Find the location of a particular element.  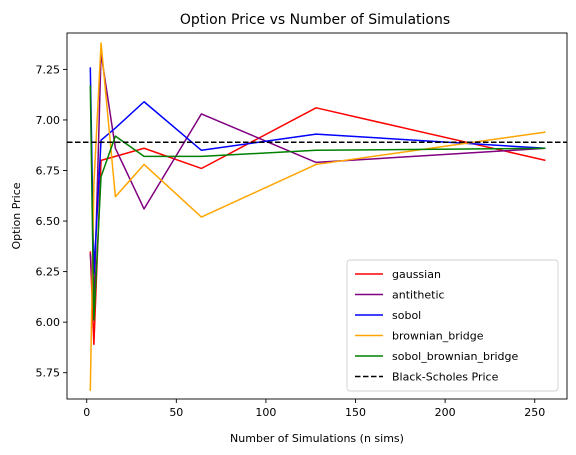

chart-title: Option Price vs Number of Simulations is located at coordinates (315, 20).